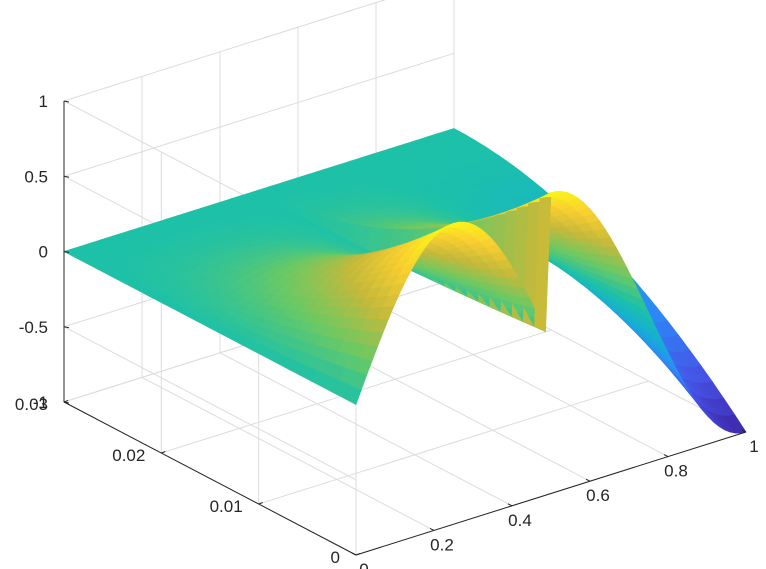 The height and width of the screenshot is (569, 766). Describe the element at coordinates (40, 402) in the screenshot. I see `z-tick-label: -1` at that location.